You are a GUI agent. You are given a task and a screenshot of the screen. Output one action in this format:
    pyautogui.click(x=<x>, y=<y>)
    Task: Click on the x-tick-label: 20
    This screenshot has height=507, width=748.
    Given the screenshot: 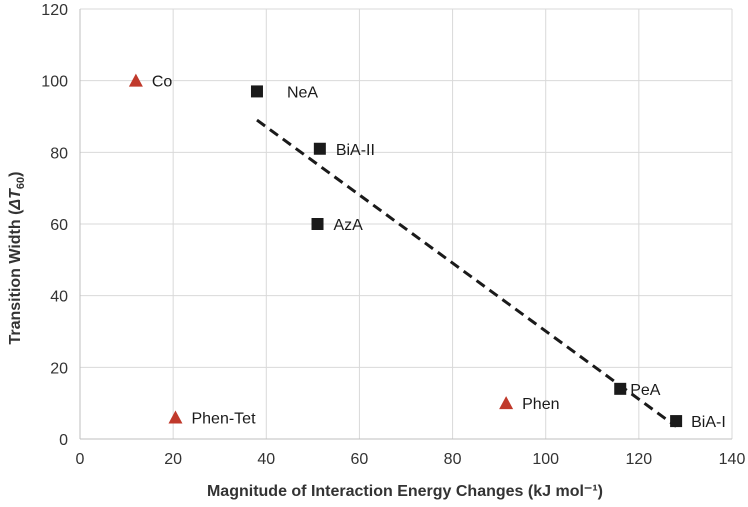 What is the action you would take?
    pyautogui.click(x=173, y=459)
    